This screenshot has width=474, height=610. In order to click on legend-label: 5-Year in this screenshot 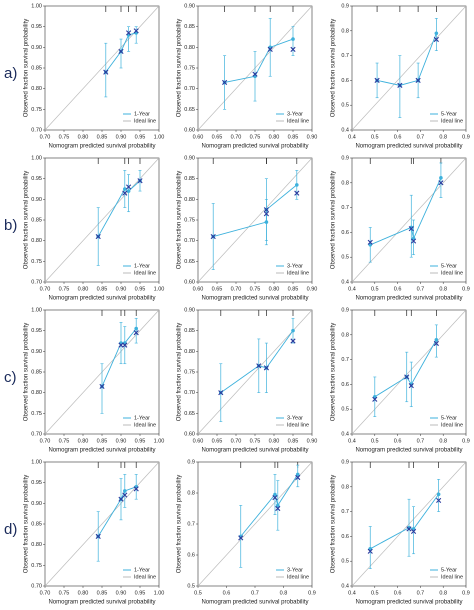, I will do `click(449, 114)`.